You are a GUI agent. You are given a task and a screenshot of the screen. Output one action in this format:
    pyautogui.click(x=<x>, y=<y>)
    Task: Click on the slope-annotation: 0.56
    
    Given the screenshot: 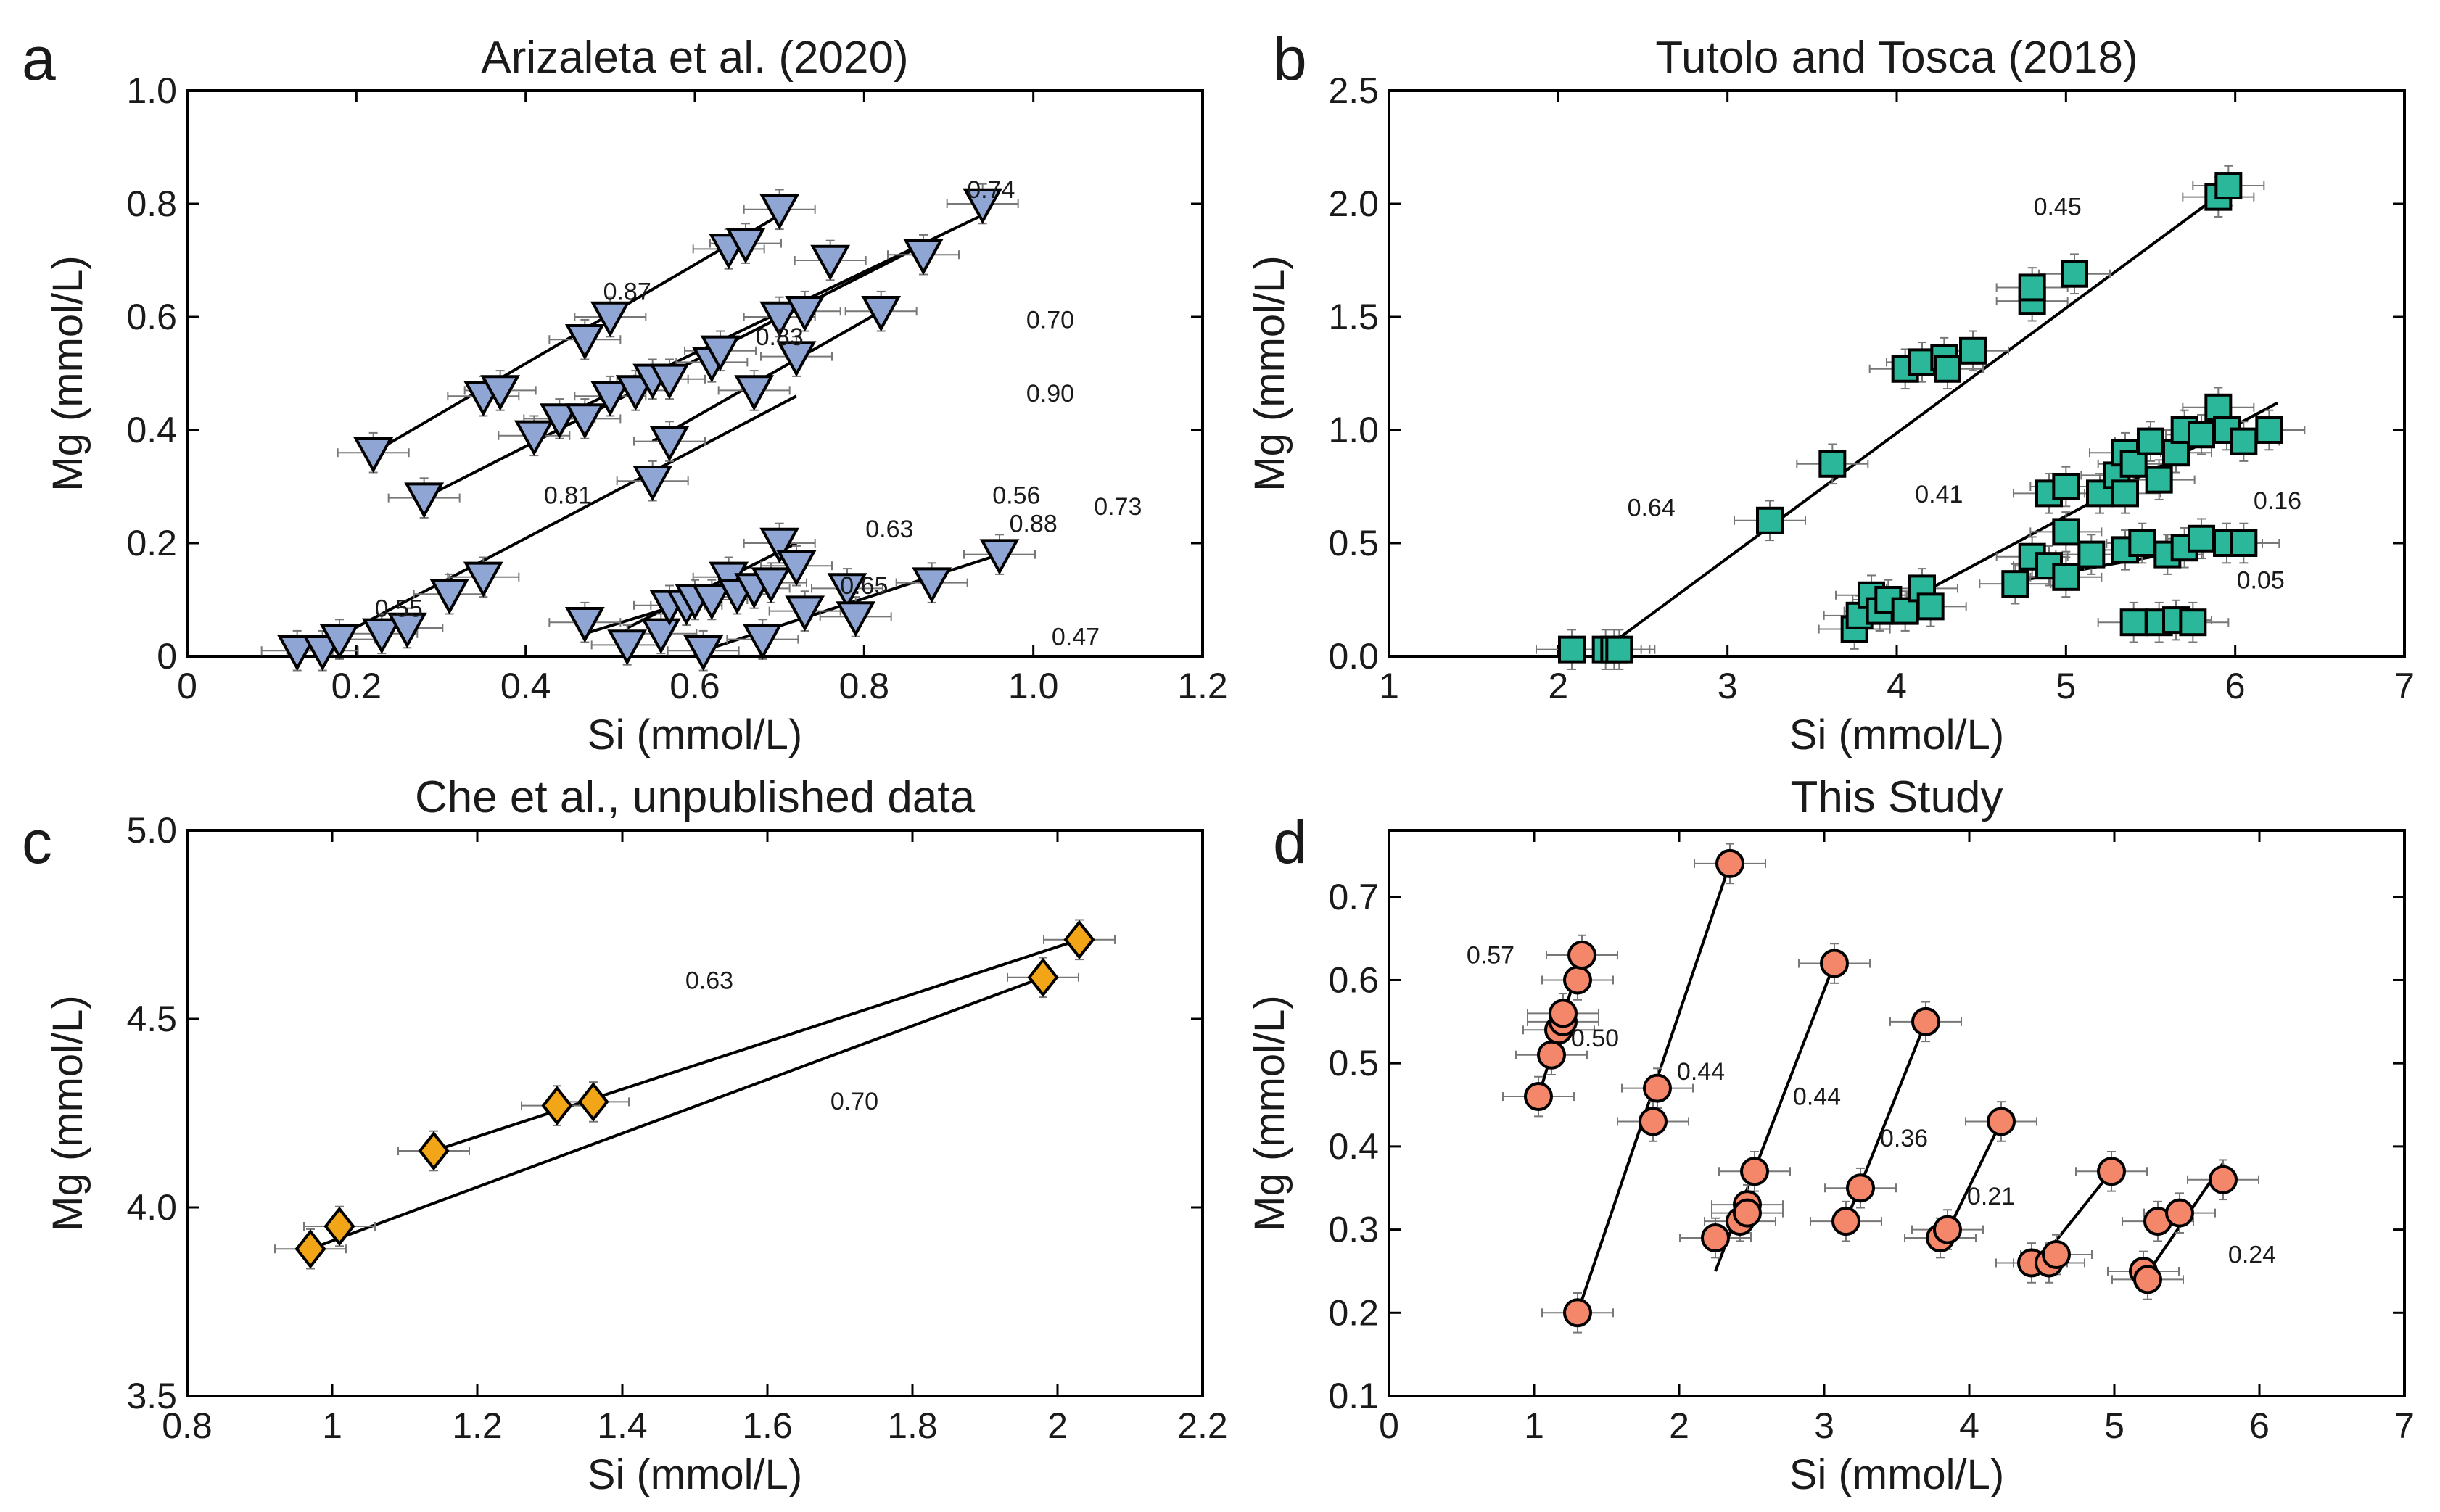 What is the action you would take?
    pyautogui.click(x=1016, y=496)
    